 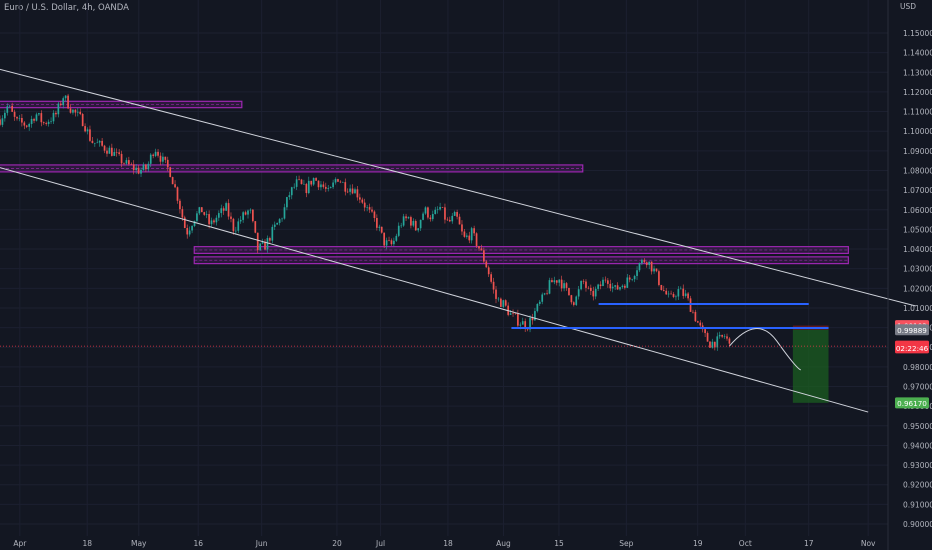 What do you see at coordinates (810, 364) in the screenshot?
I see `short-position` at bounding box center [810, 364].